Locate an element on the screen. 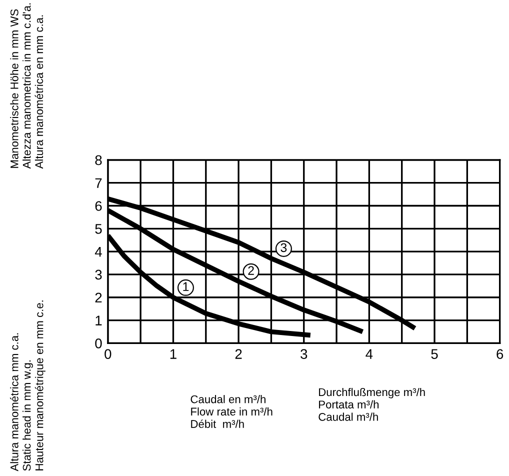  x-tick-label: 6 is located at coordinates (500, 354).